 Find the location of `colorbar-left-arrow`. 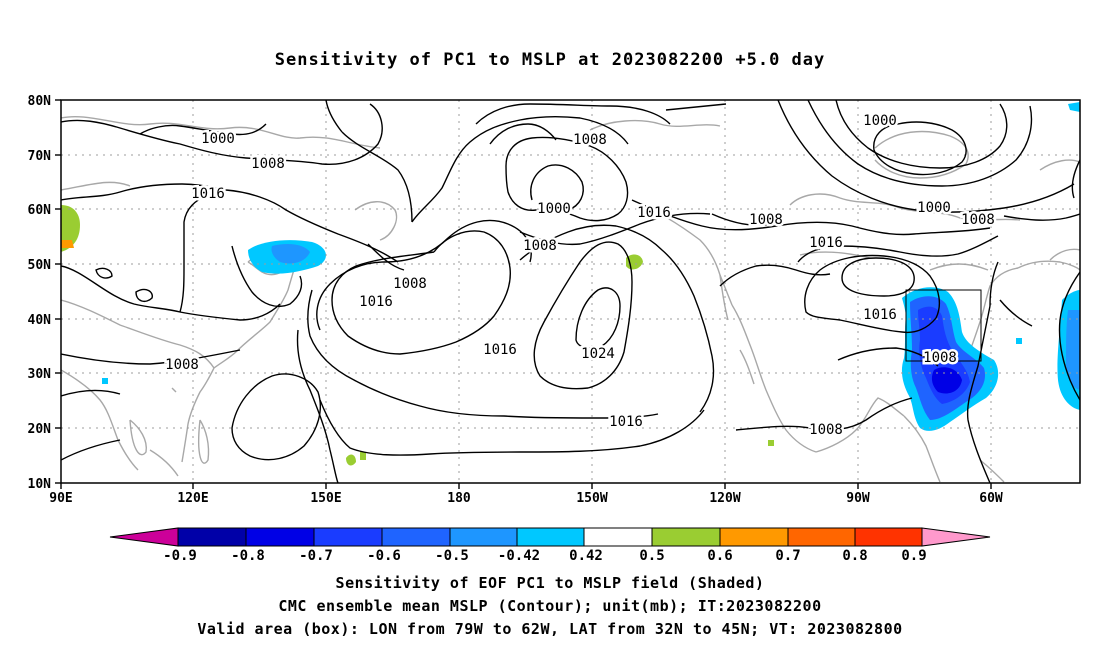

colorbar-left-arrow is located at coordinates (144, 537).